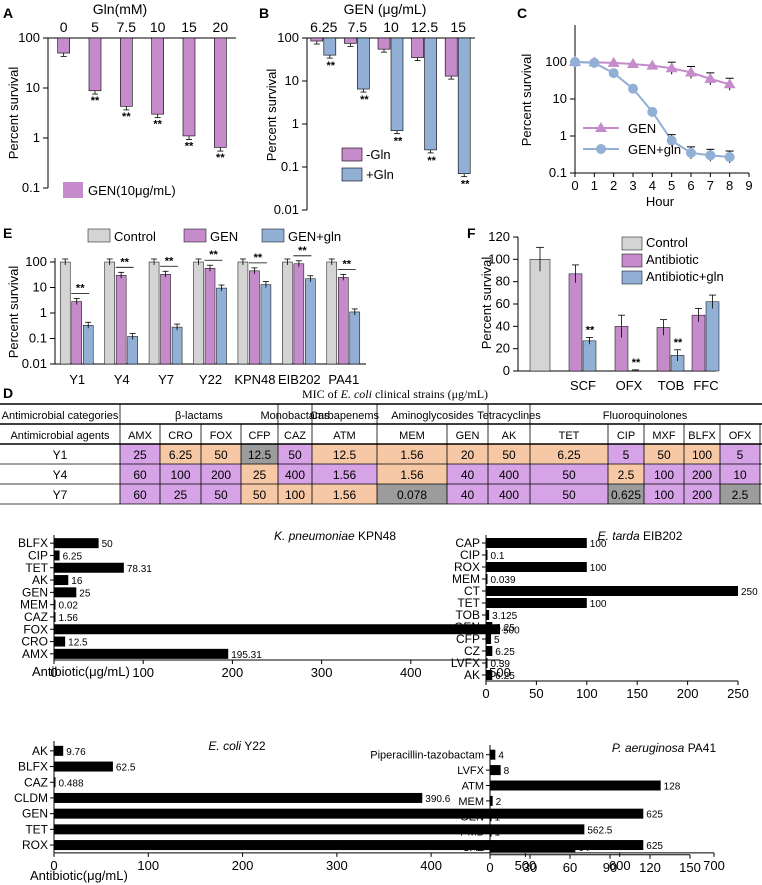 This screenshot has width=762, height=885. What do you see at coordinates (505, 676) in the screenshot?
I see `d2-data-label: 6.25` at bounding box center [505, 676].